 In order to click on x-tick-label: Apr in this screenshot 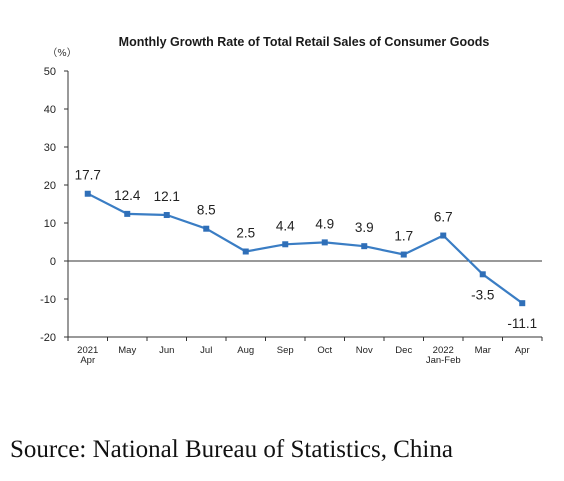, I will do `click(522, 350)`.